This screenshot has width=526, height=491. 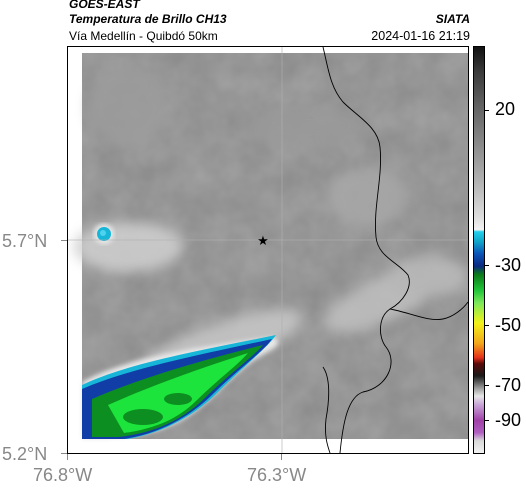 What do you see at coordinates (508, 385) in the screenshot?
I see `colorbar-label: -70` at bounding box center [508, 385].